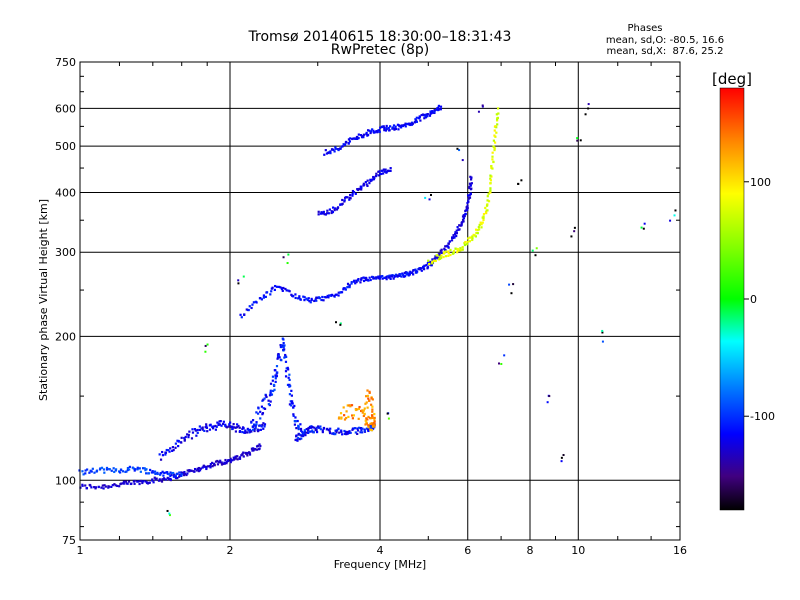 This screenshot has height=600, width=800. Describe the element at coordinates (644, 28) in the screenshot. I see `stats-heading: Phases` at that location.